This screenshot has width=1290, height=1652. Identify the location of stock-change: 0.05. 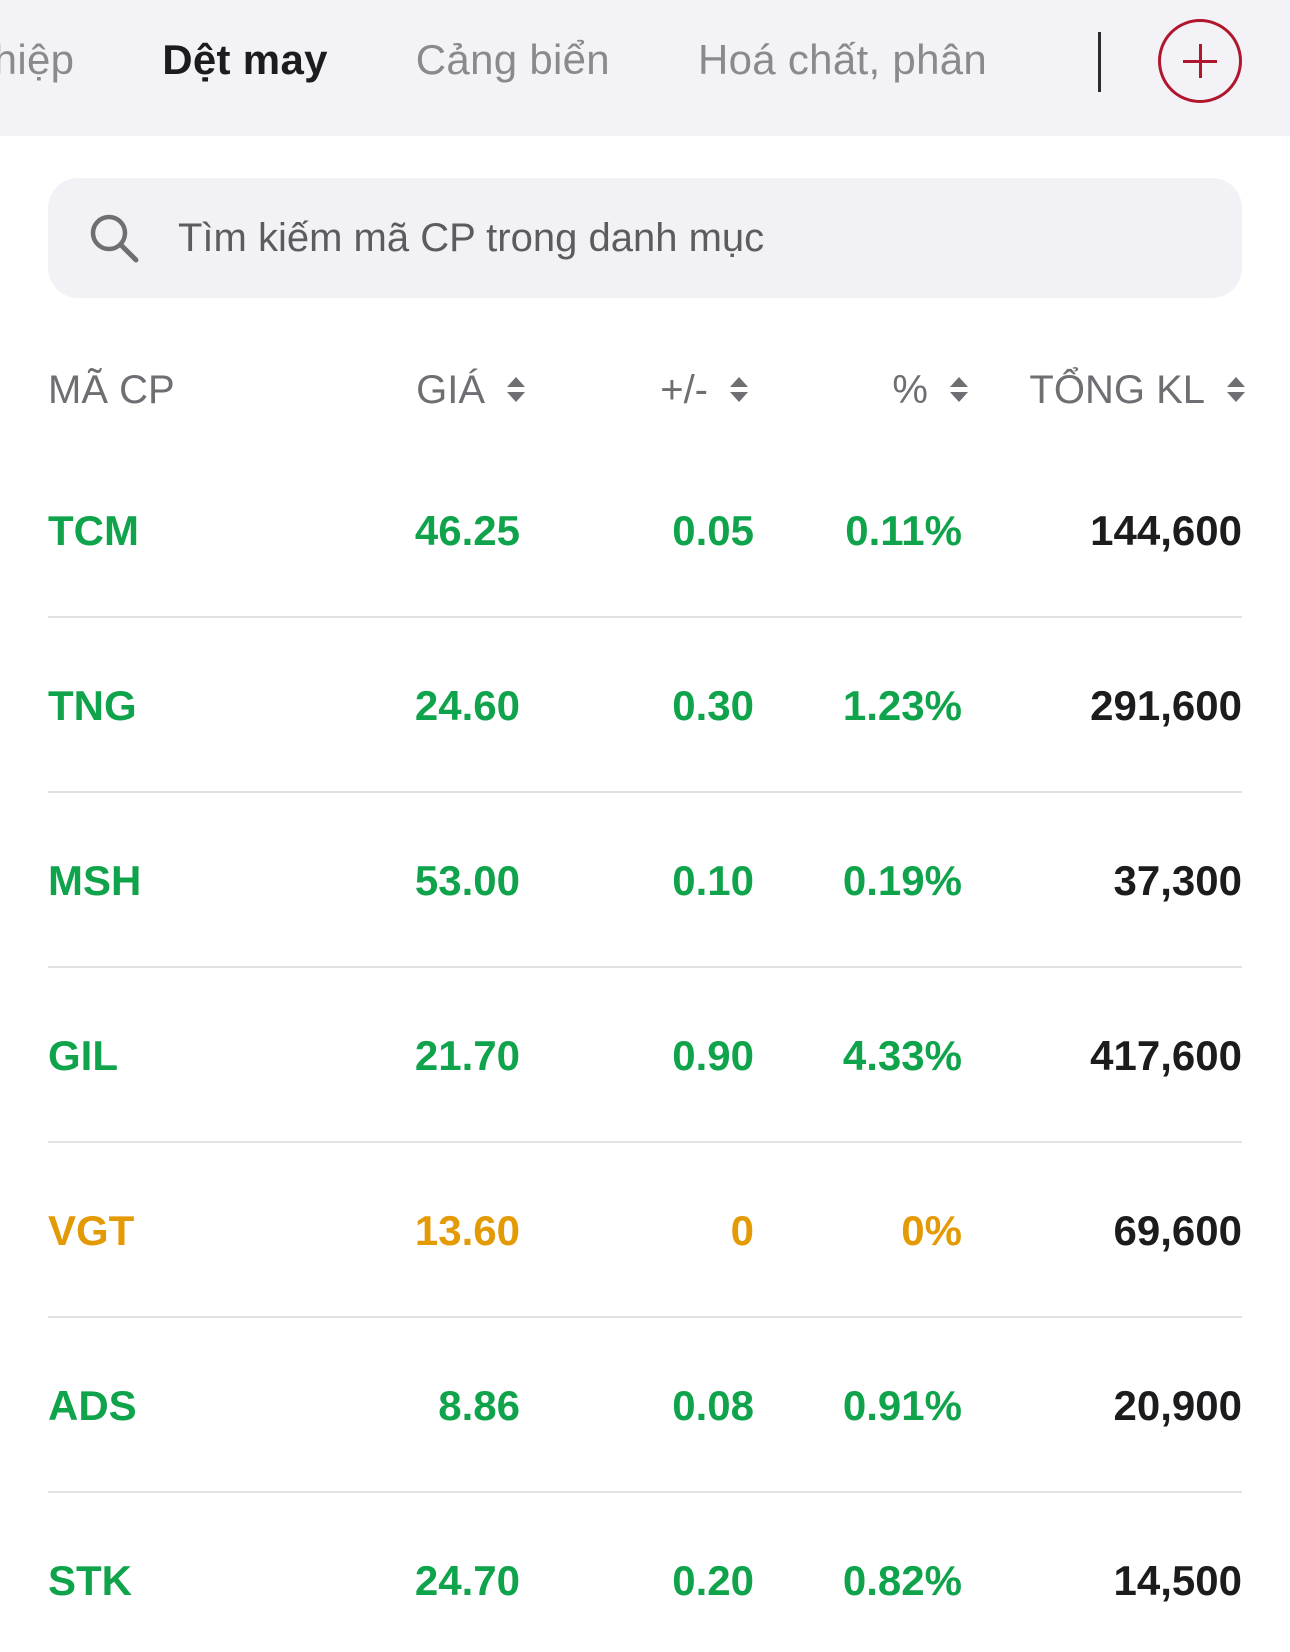
(713, 530).